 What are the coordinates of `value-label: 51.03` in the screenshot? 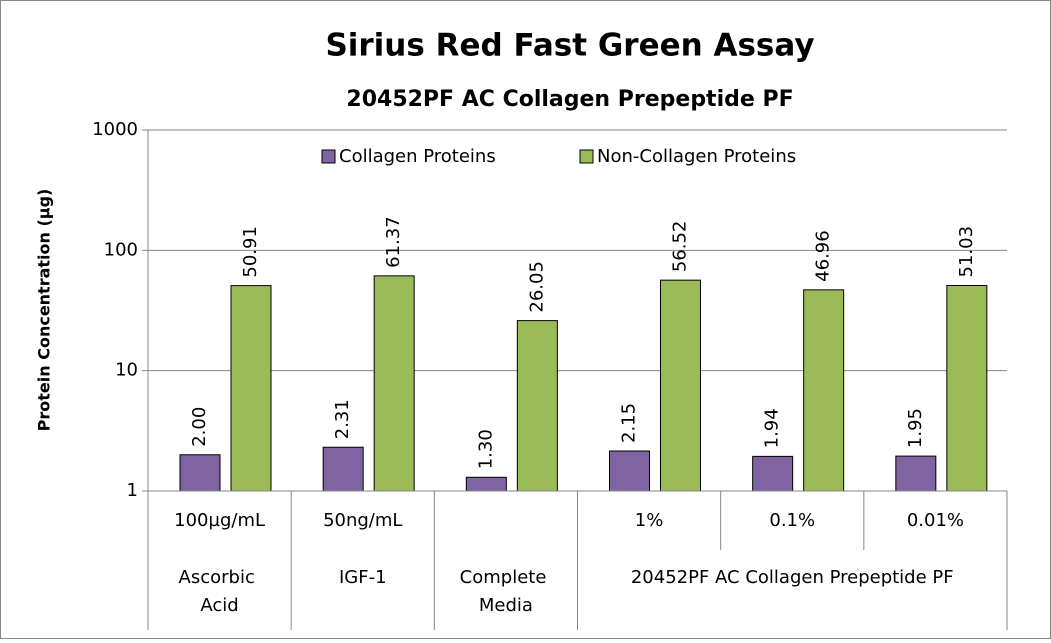 It's located at (966, 252).